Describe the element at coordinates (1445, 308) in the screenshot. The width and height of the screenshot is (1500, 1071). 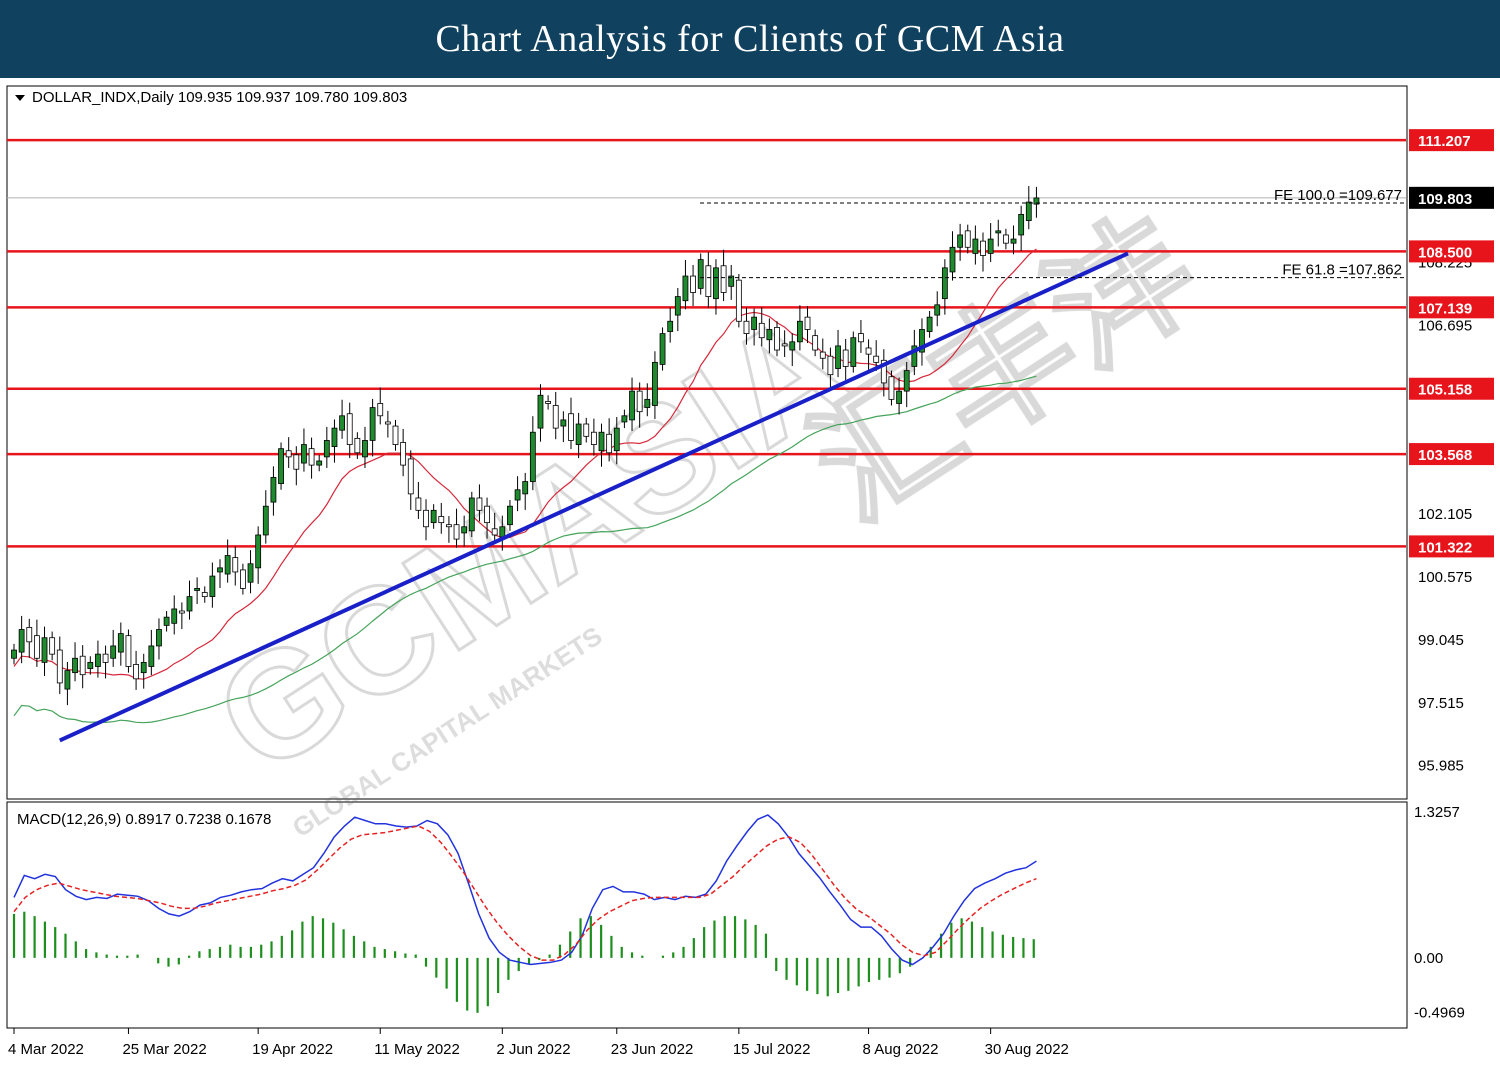
I see `level-badge-label-2: 107.139` at that location.